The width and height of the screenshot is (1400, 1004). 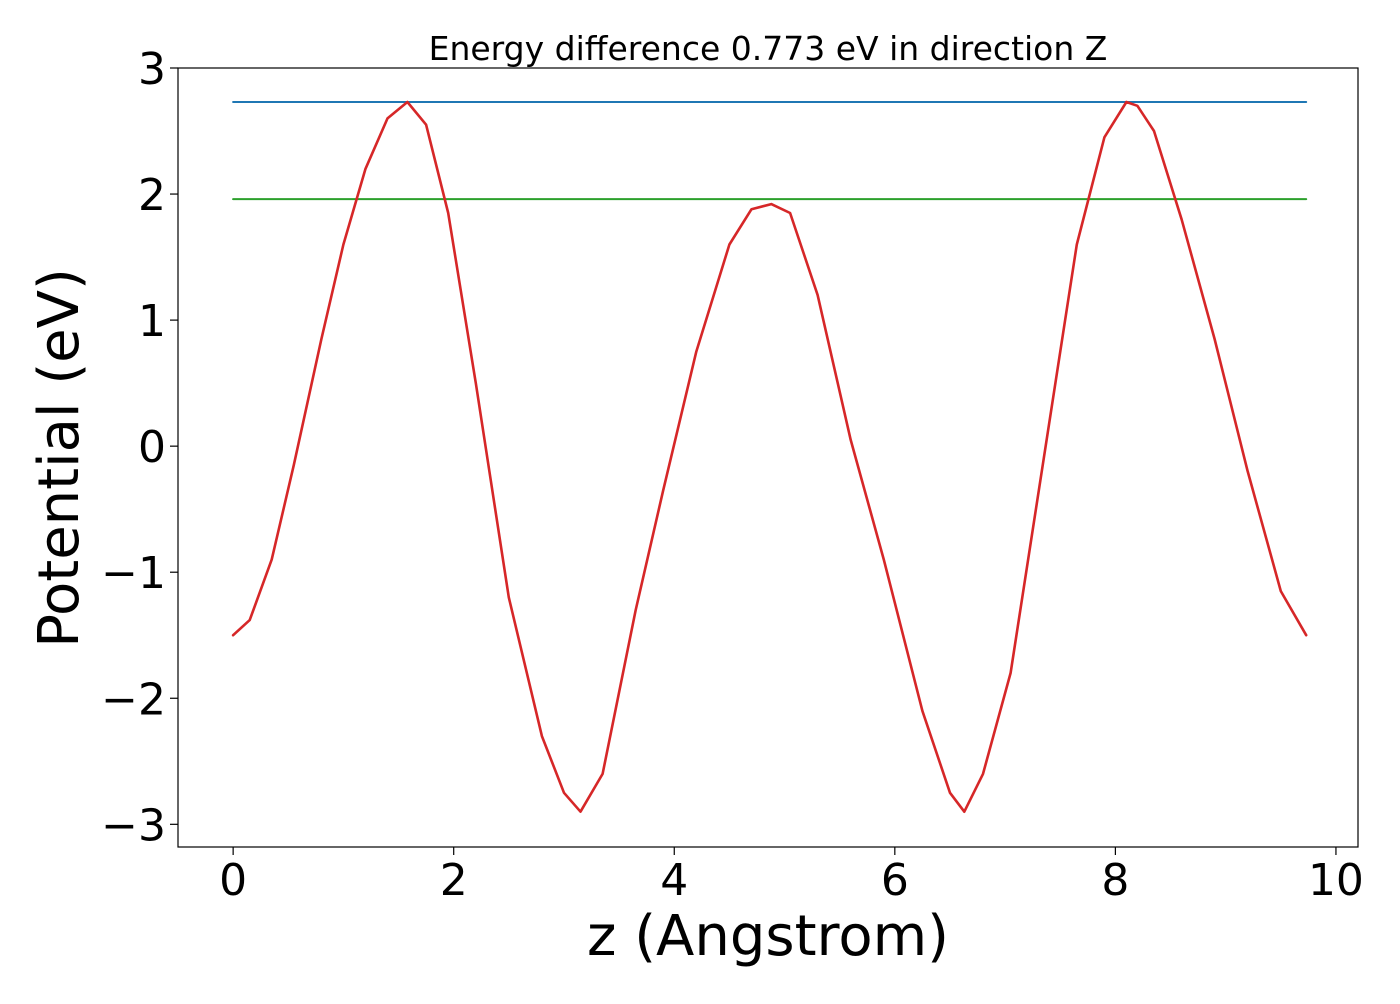 What do you see at coordinates (768, 936) in the screenshot?
I see `x-axis-label: z (Angstrom)` at bounding box center [768, 936].